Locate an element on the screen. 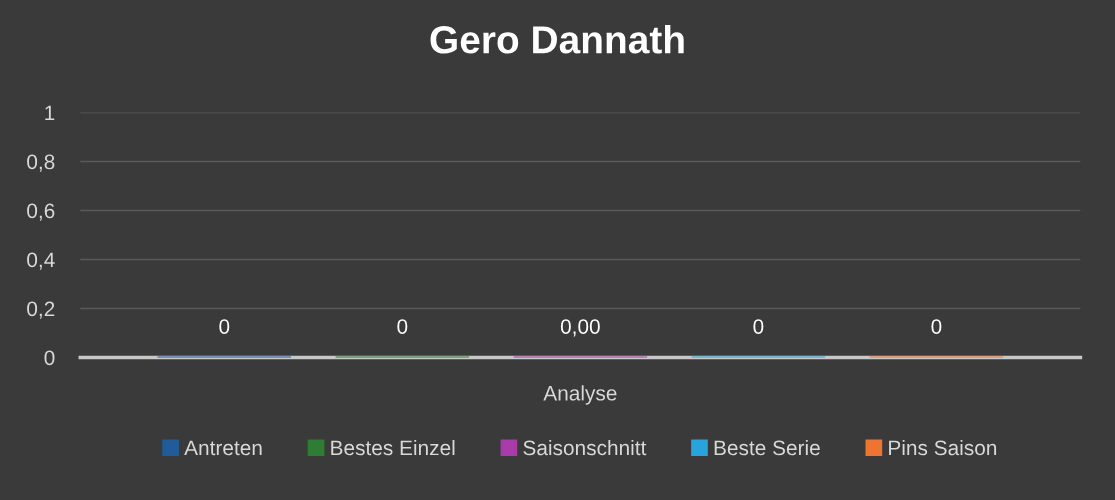  legend-label: Antreten is located at coordinates (223, 448).